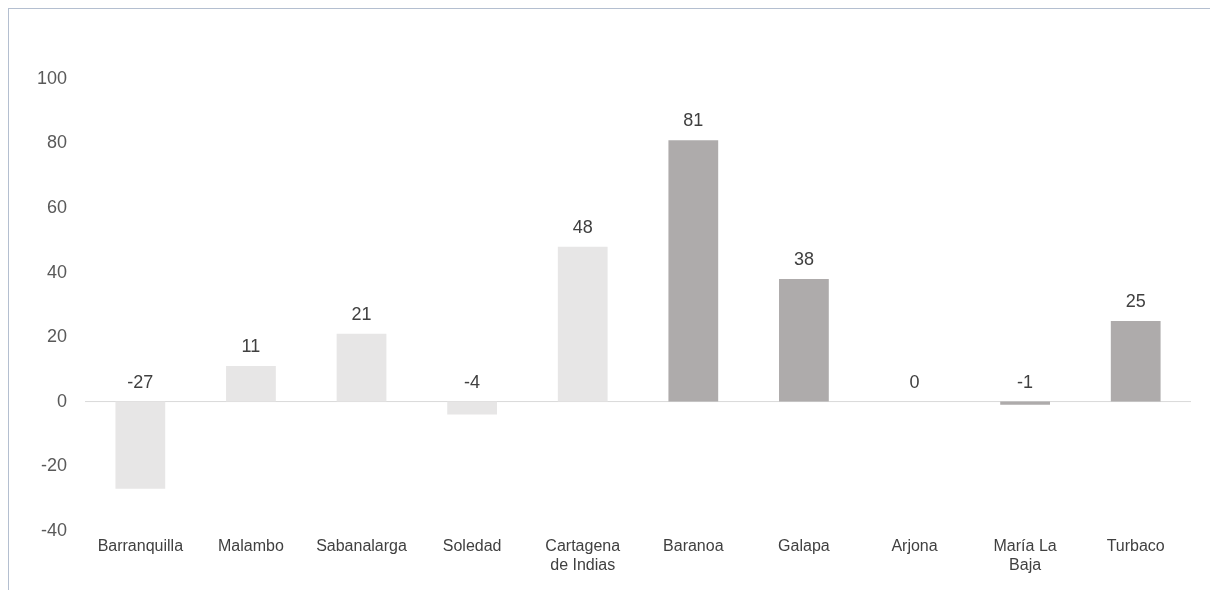 The width and height of the screenshot is (1210, 590). What do you see at coordinates (57, 271) in the screenshot?
I see `y-tick-label: 40` at bounding box center [57, 271].